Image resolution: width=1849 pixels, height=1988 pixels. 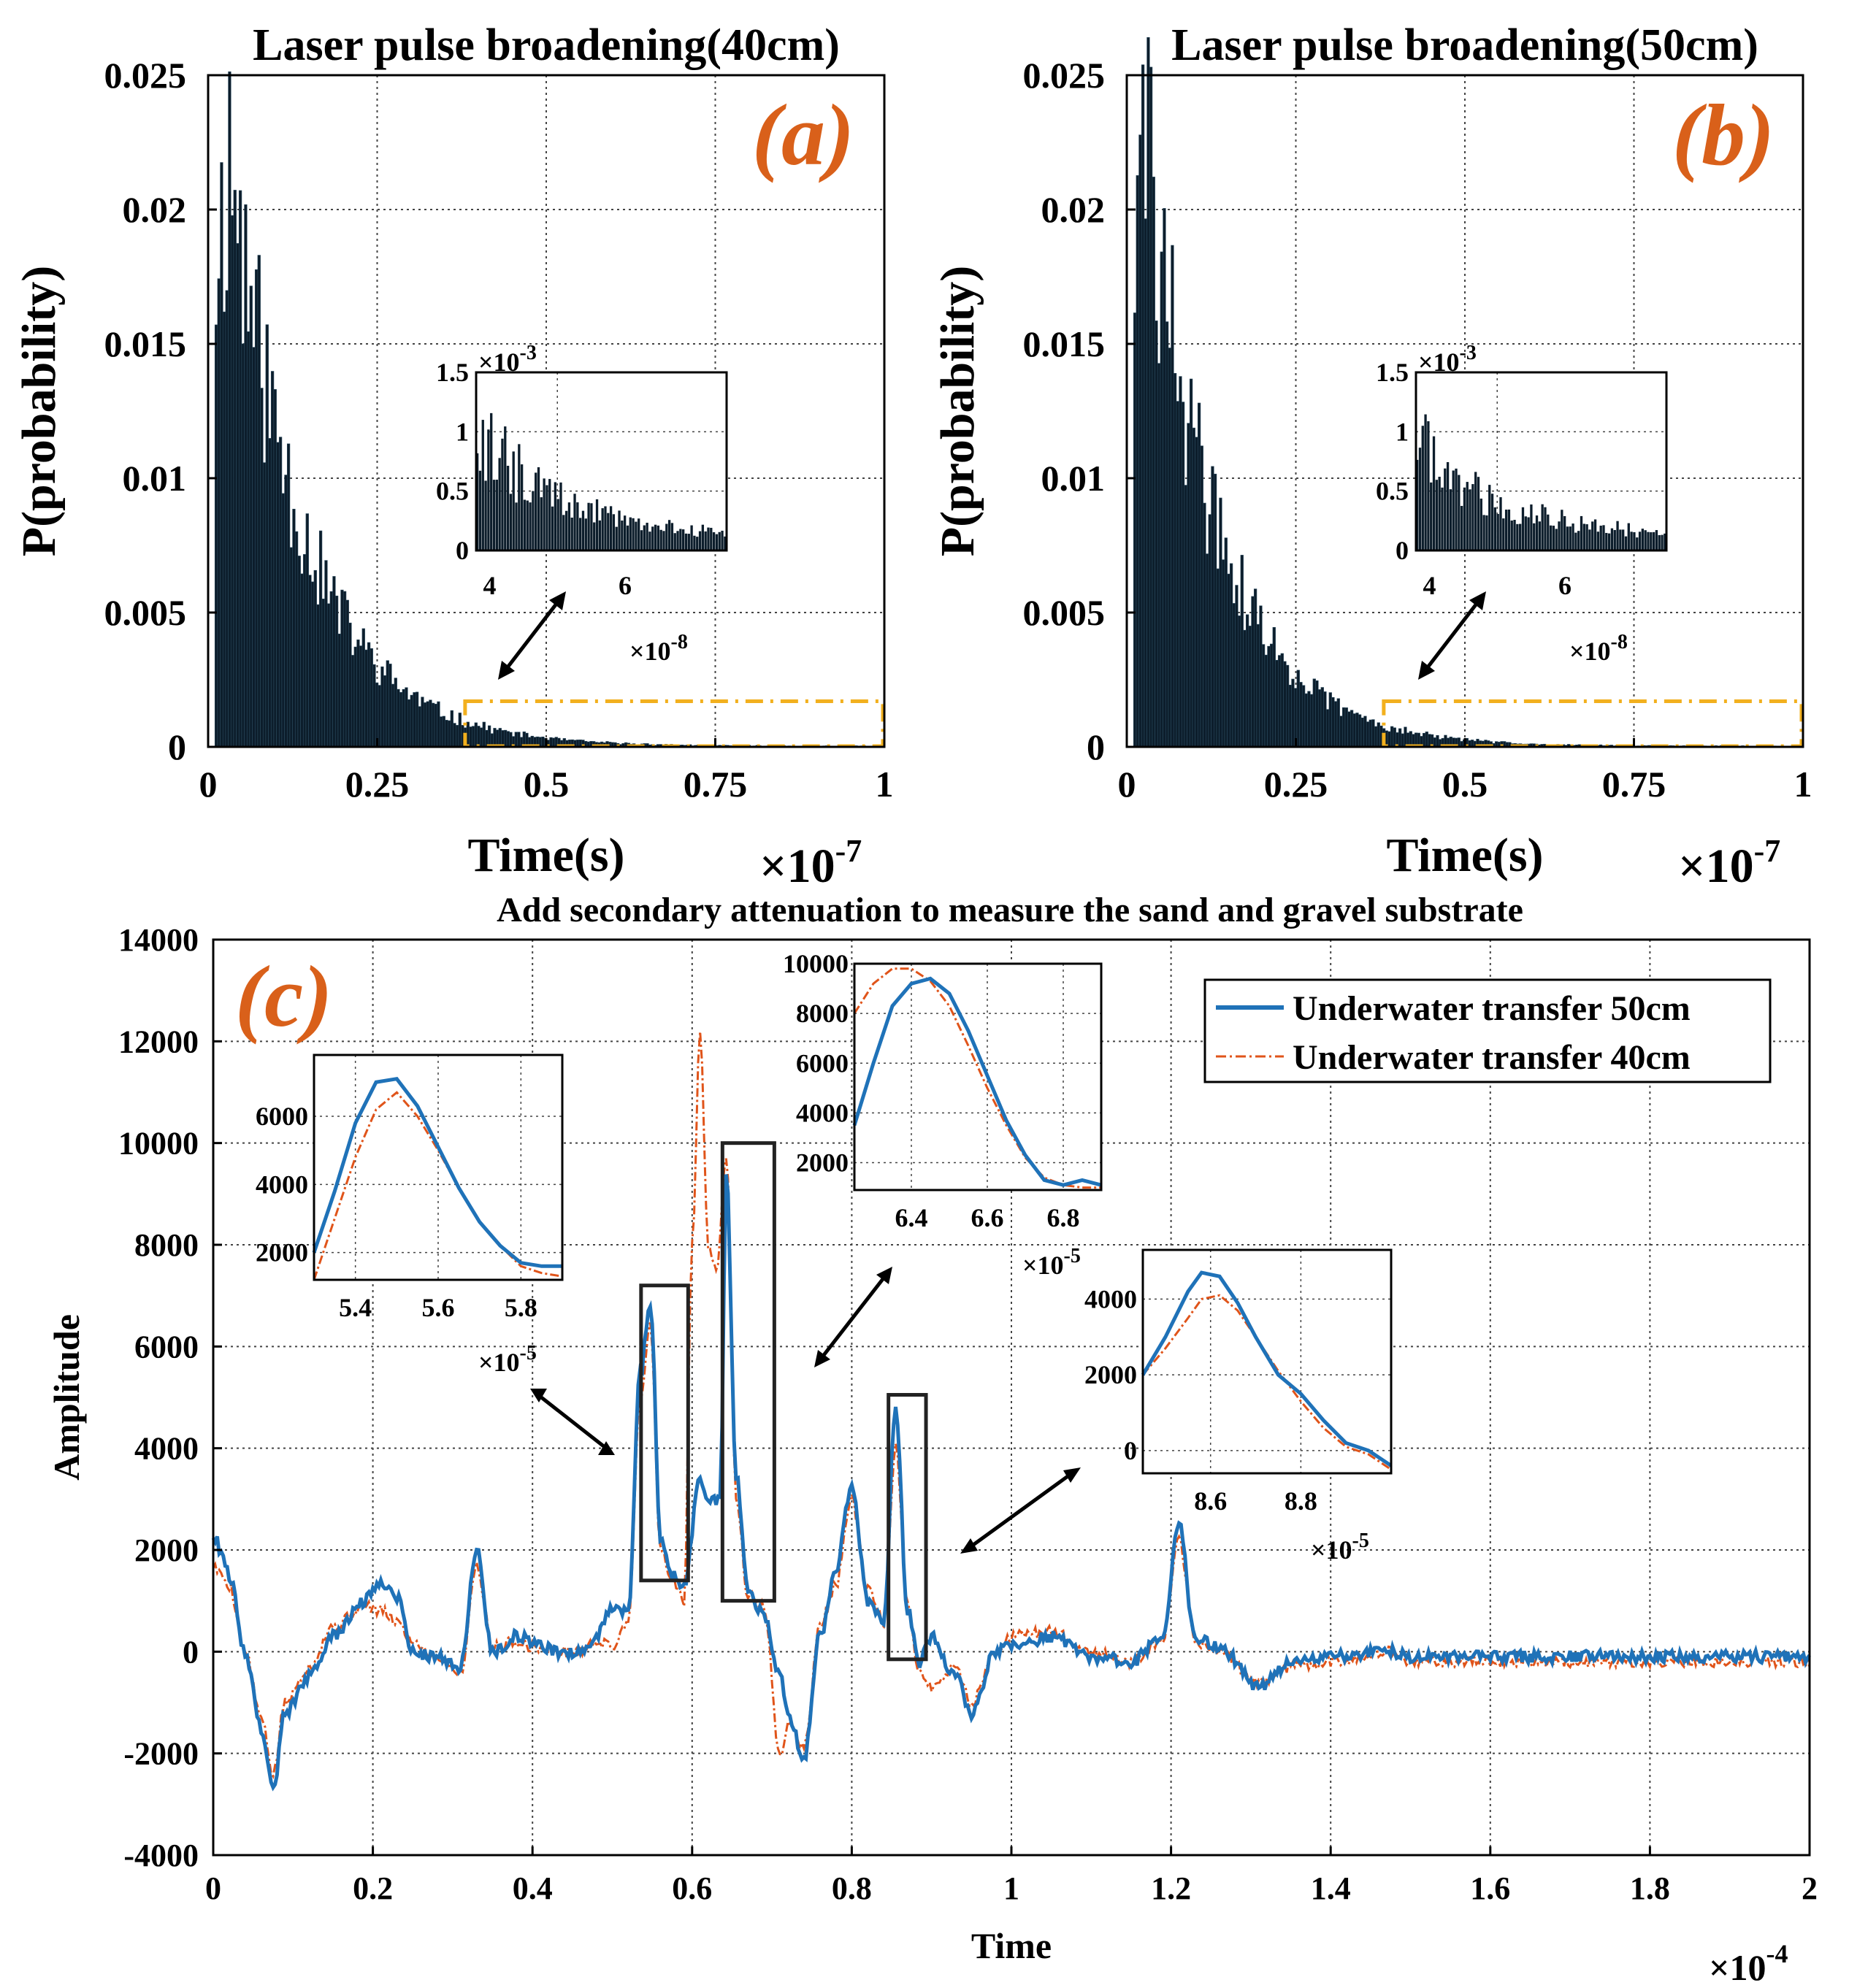 What do you see at coordinates (1131, 1450) in the screenshot?
I see `inset-y-tick-label: 0` at bounding box center [1131, 1450].